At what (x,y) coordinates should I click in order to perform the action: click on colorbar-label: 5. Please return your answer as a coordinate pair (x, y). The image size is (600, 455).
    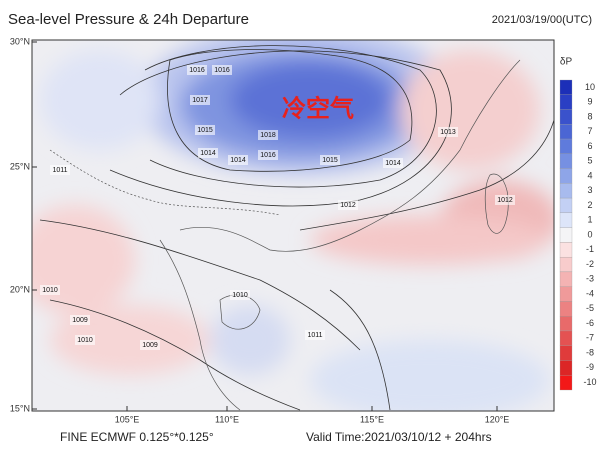
    Looking at the image, I should click on (589, 161).